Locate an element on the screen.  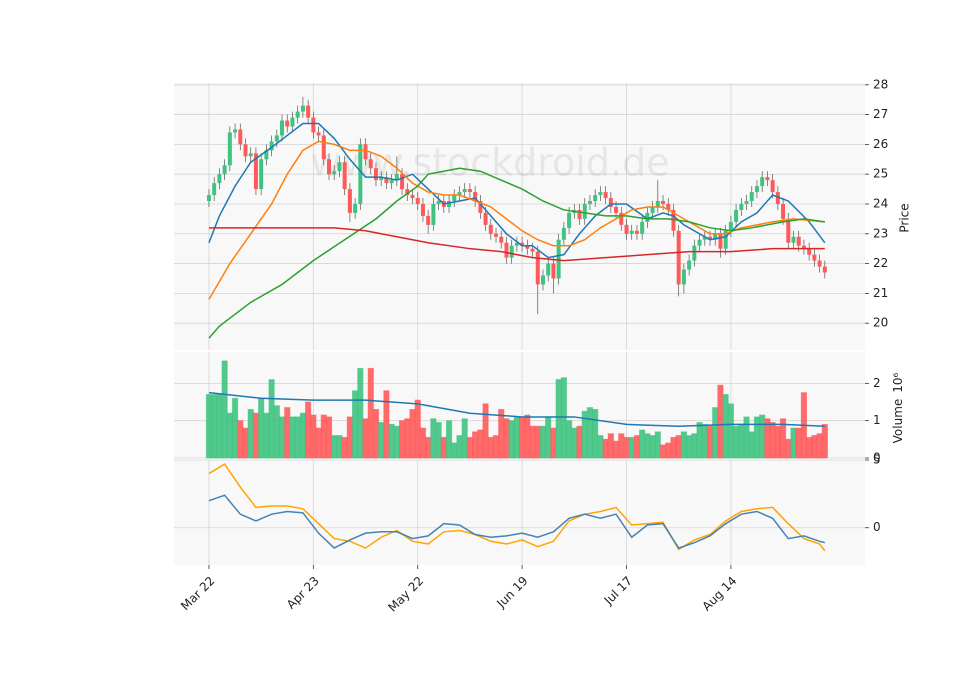
y-tick-label: 5 is located at coordinates (877, 460).